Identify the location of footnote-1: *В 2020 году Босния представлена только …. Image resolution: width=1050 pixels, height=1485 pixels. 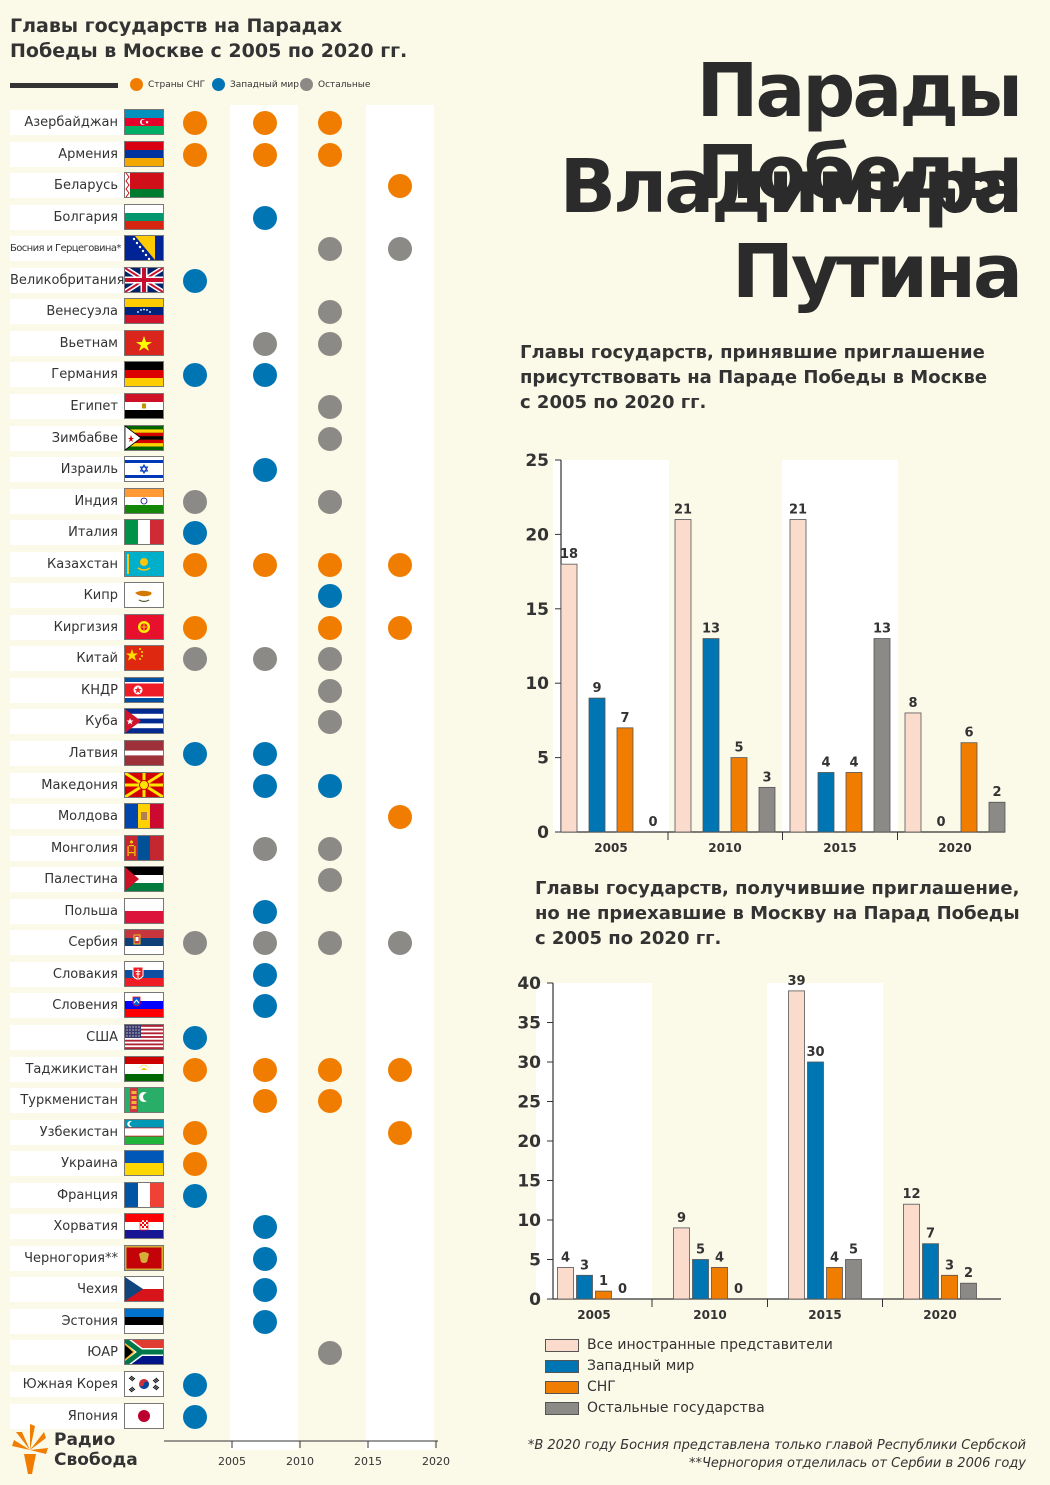
(776, 1445).